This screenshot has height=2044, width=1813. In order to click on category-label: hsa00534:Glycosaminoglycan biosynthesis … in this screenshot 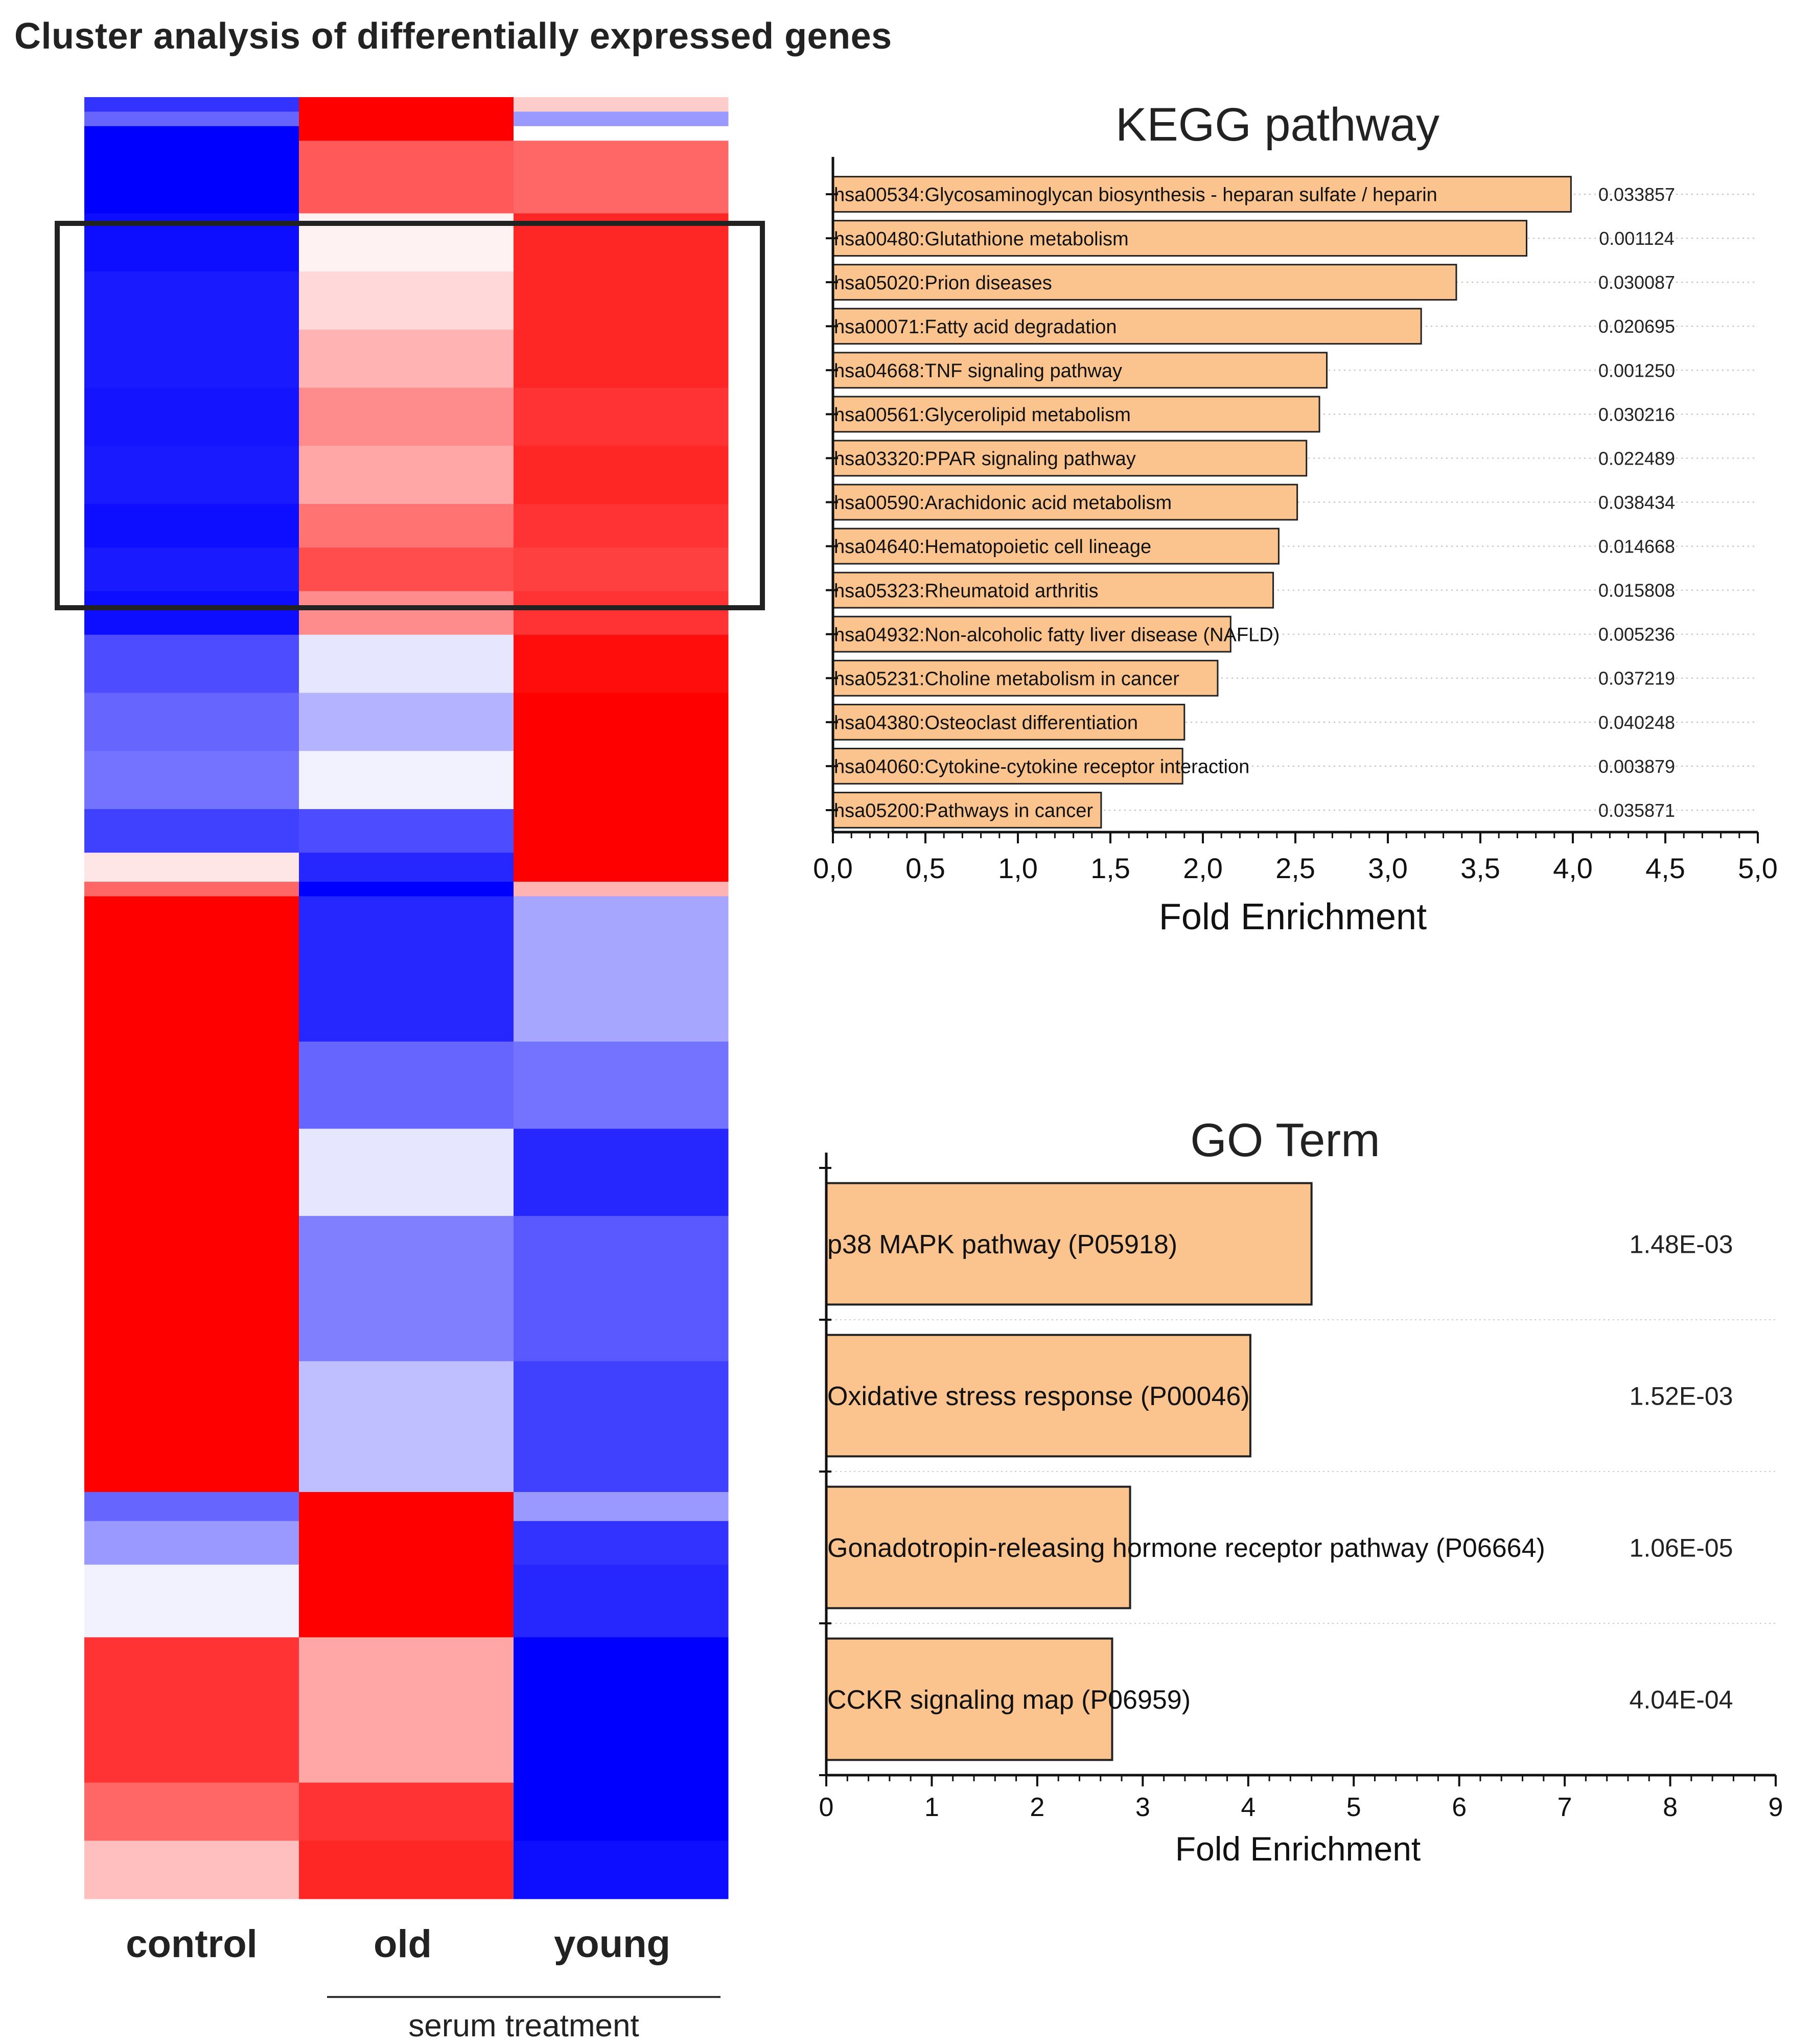, I will do `click(1136, 195)`.